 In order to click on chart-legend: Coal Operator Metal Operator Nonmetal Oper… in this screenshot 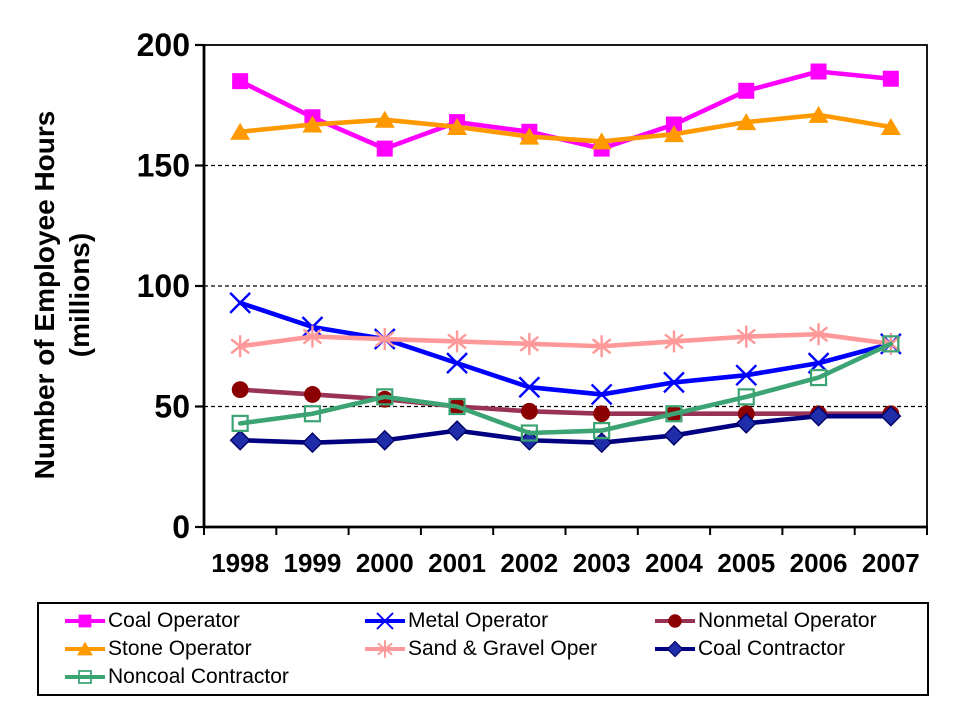, I will do `click(483, 649)`.